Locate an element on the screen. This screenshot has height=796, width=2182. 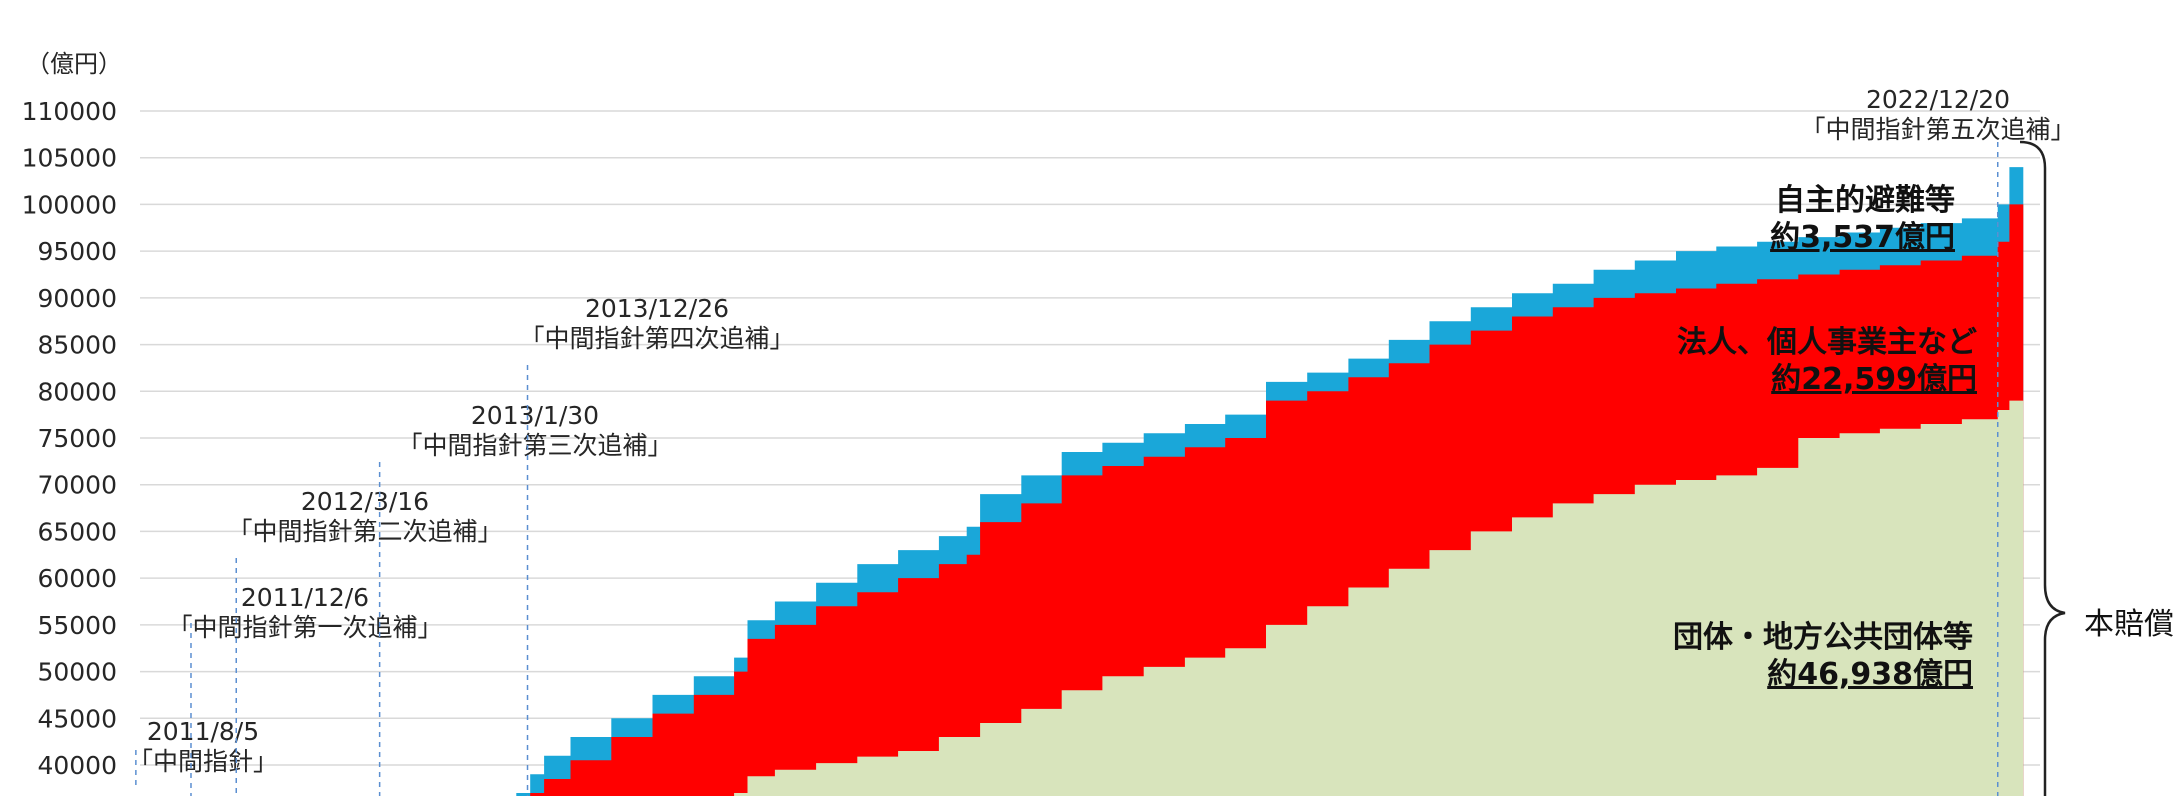
y-tick-label: 65000 is located at coordinates (77, 531).